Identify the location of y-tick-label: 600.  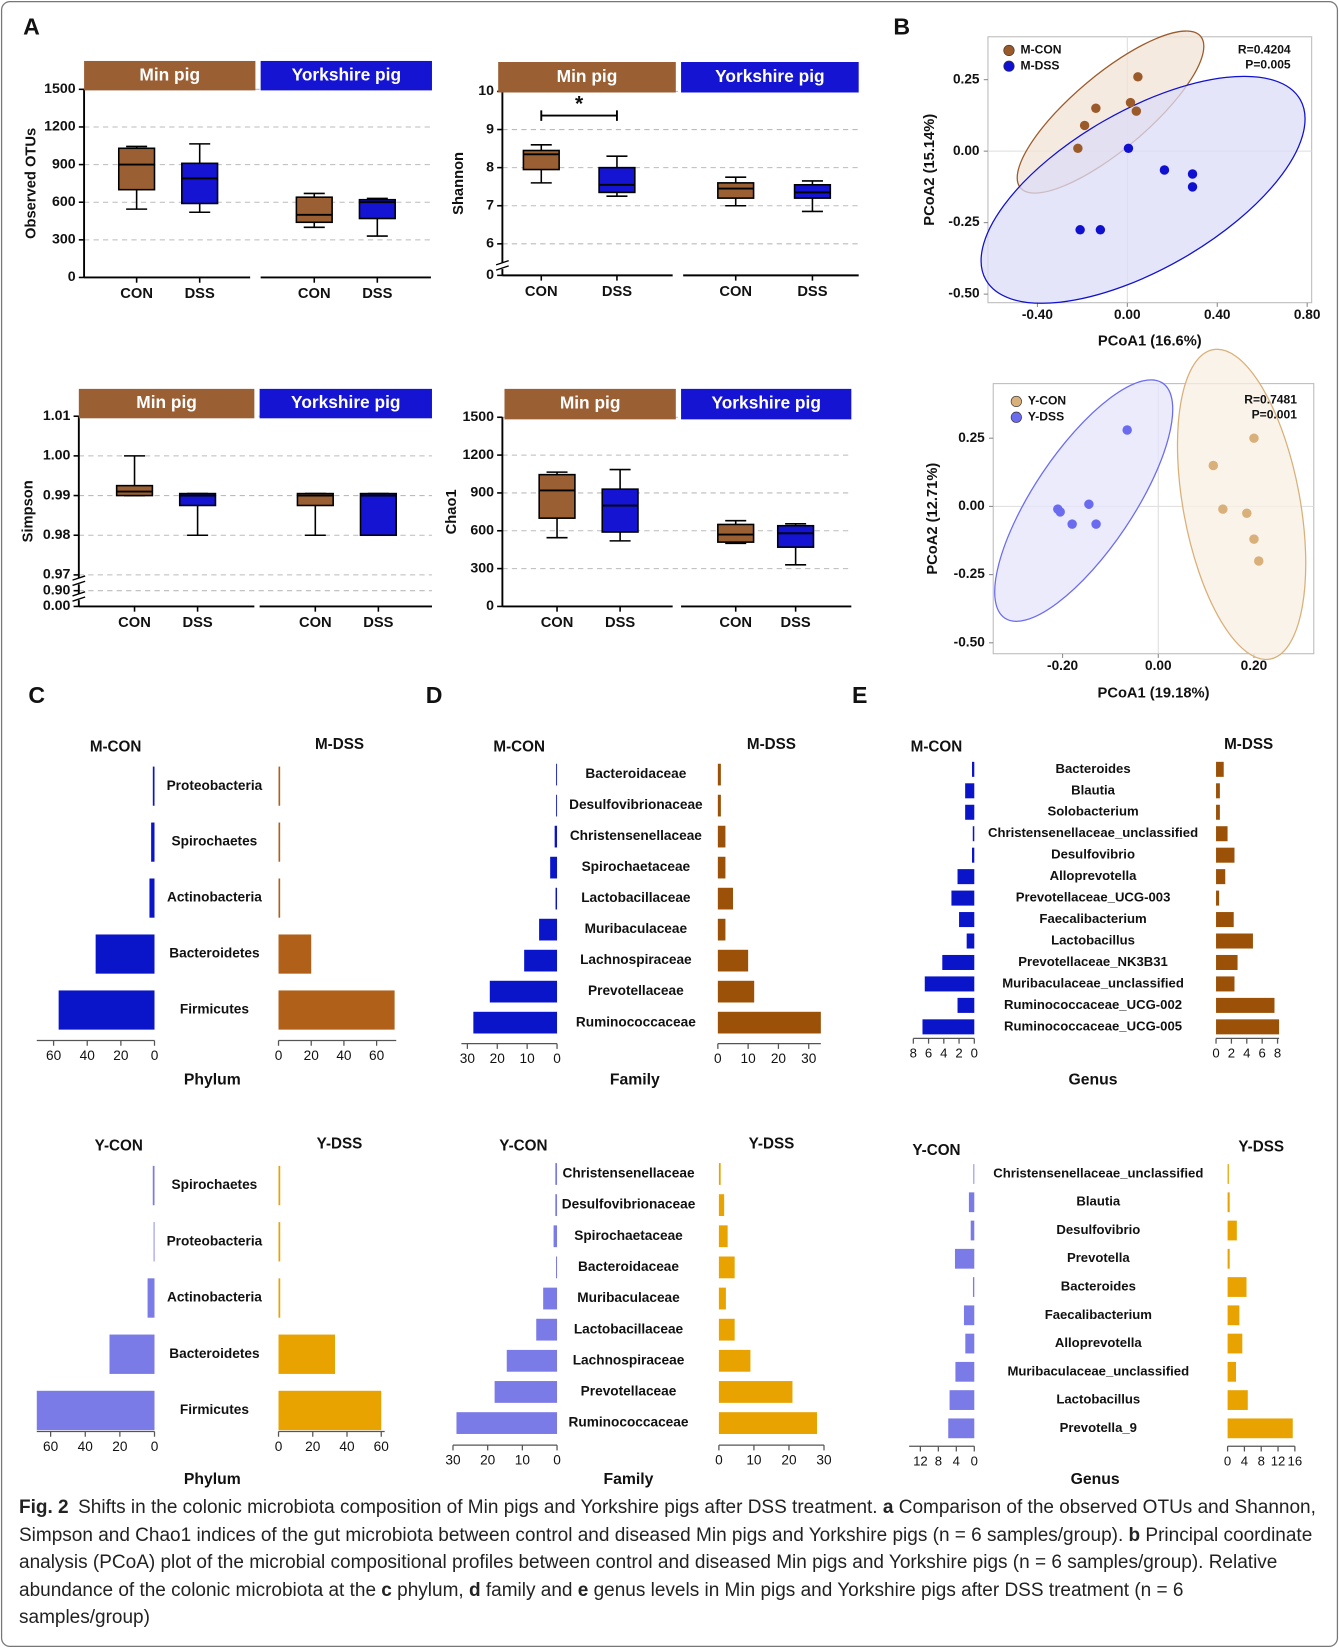
(64, 202).